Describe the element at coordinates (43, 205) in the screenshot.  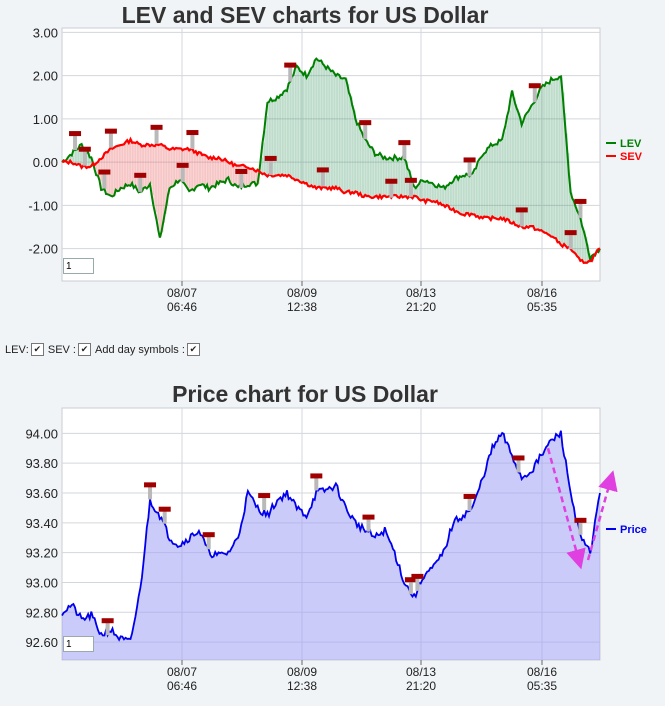
I see `y-tick-label: -1.00` at that location.